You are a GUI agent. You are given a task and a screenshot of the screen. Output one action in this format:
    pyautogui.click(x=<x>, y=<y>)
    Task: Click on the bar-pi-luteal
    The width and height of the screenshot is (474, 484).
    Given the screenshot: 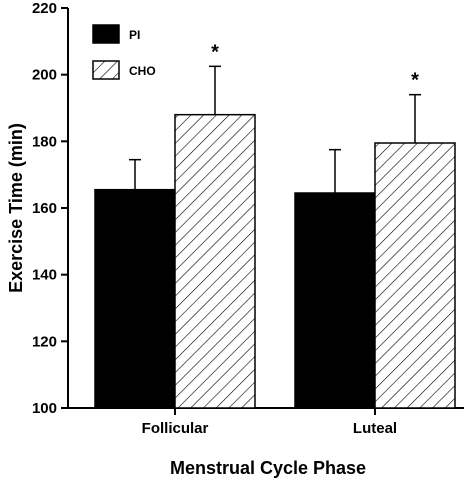 What is the action you would take?
    pyautogui.click(x=335, y=300)
    